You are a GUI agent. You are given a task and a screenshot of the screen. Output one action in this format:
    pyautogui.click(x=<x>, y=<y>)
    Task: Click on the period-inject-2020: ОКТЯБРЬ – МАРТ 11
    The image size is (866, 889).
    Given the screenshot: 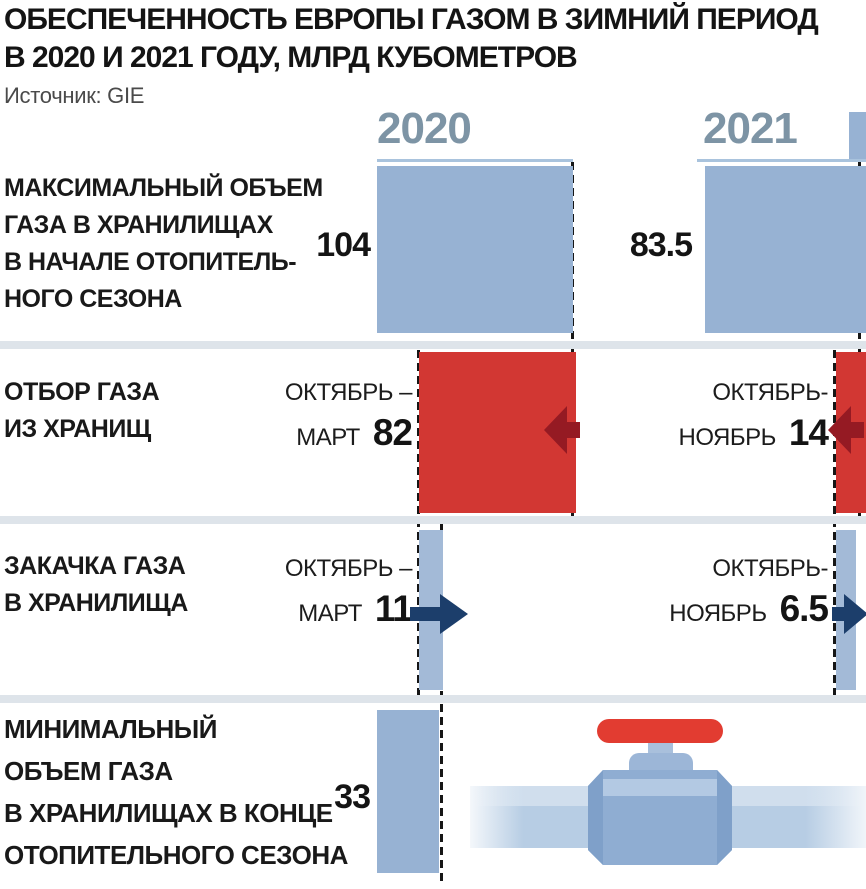 What is the action you would take?
    pyautogui.click(x=348, y=592)
    